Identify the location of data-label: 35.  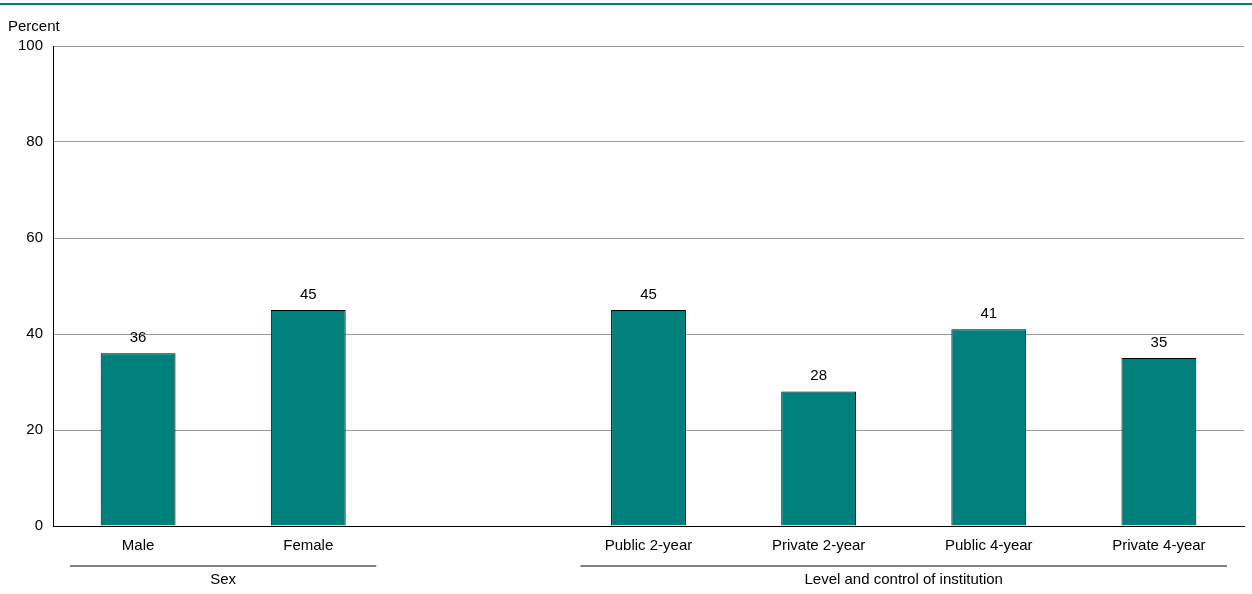
(1159, 341).